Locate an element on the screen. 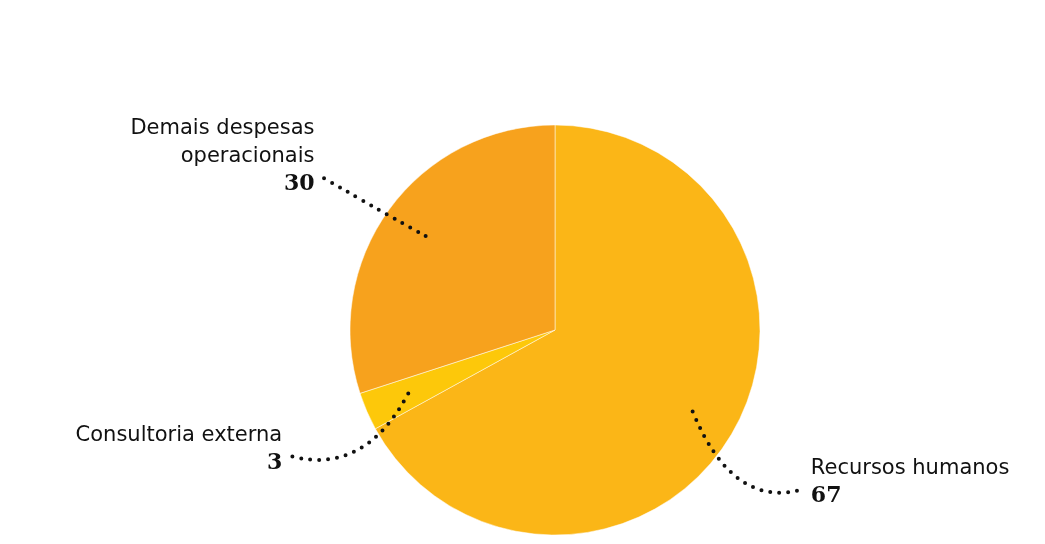  slice-label: Consultoria externa is located at coordinates (179, 434).